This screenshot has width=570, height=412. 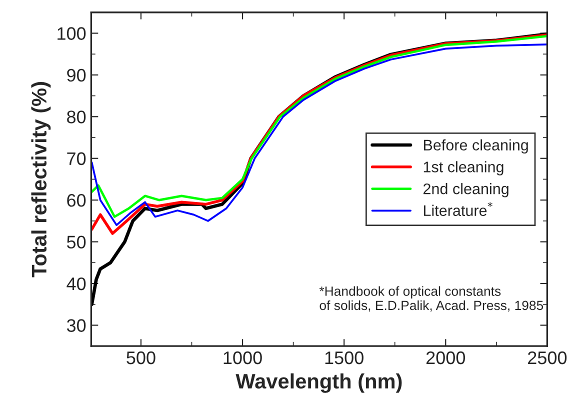 What do you see at coordinates (76, 283) in the screenshot?
I see `y-tick-label: 40` at bounding box center [76, 283].